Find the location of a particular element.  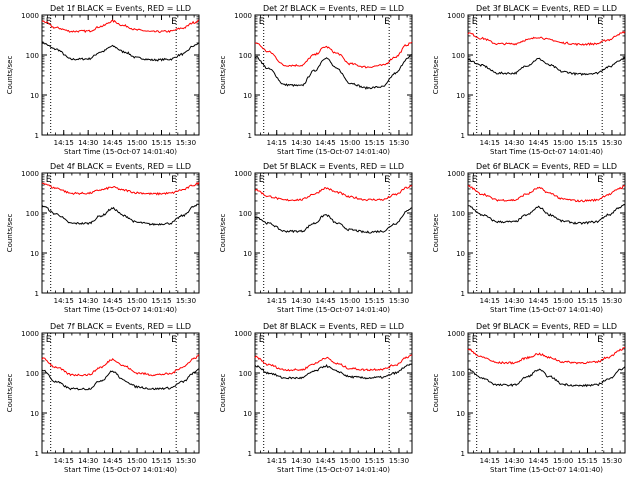

panel-title: Det 2f BLACK = Events, RED = LLD is located at coordinates (333, 8).